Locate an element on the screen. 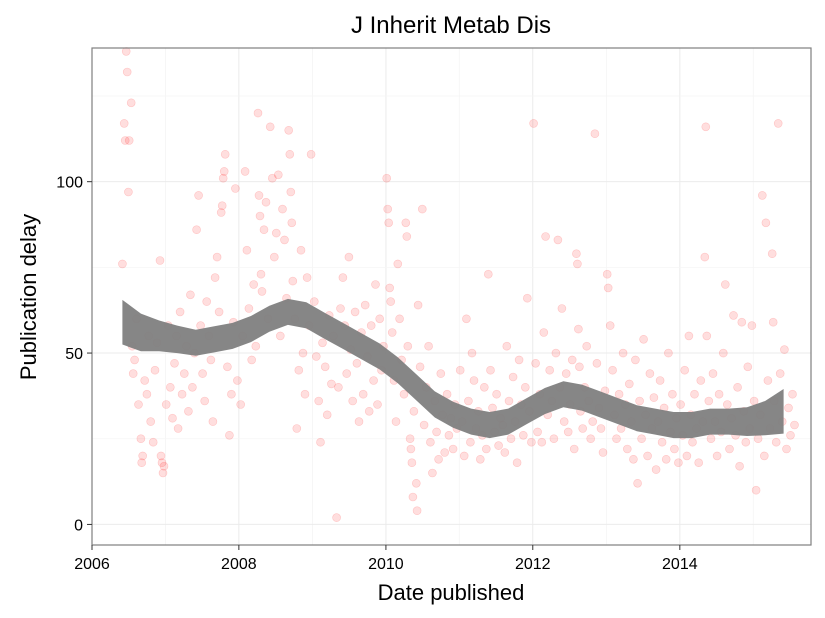 The image size is (825, 618). x-tick-label: 2012 is located at coordinates (533, 564).